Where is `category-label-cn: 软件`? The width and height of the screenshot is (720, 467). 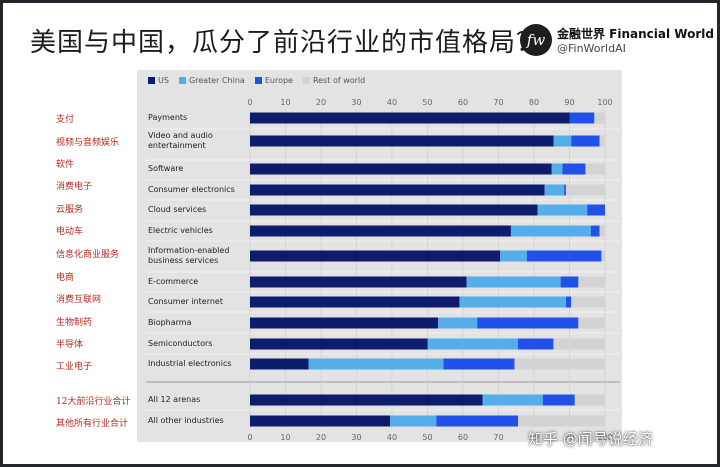 category-label-cn: 软件 is located at coordinates (65, 165).